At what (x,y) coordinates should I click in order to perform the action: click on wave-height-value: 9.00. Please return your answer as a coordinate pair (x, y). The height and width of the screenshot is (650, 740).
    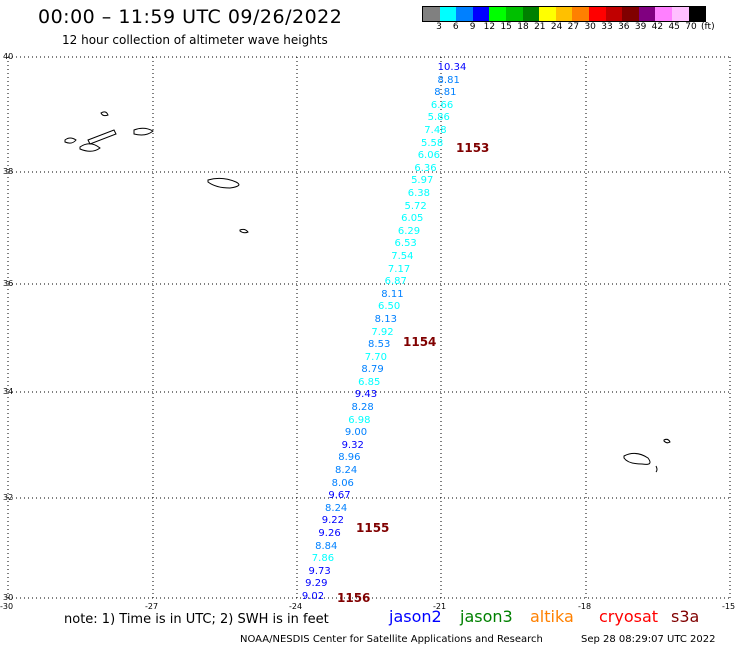
    Looking at the image, I should click on (356, 433).